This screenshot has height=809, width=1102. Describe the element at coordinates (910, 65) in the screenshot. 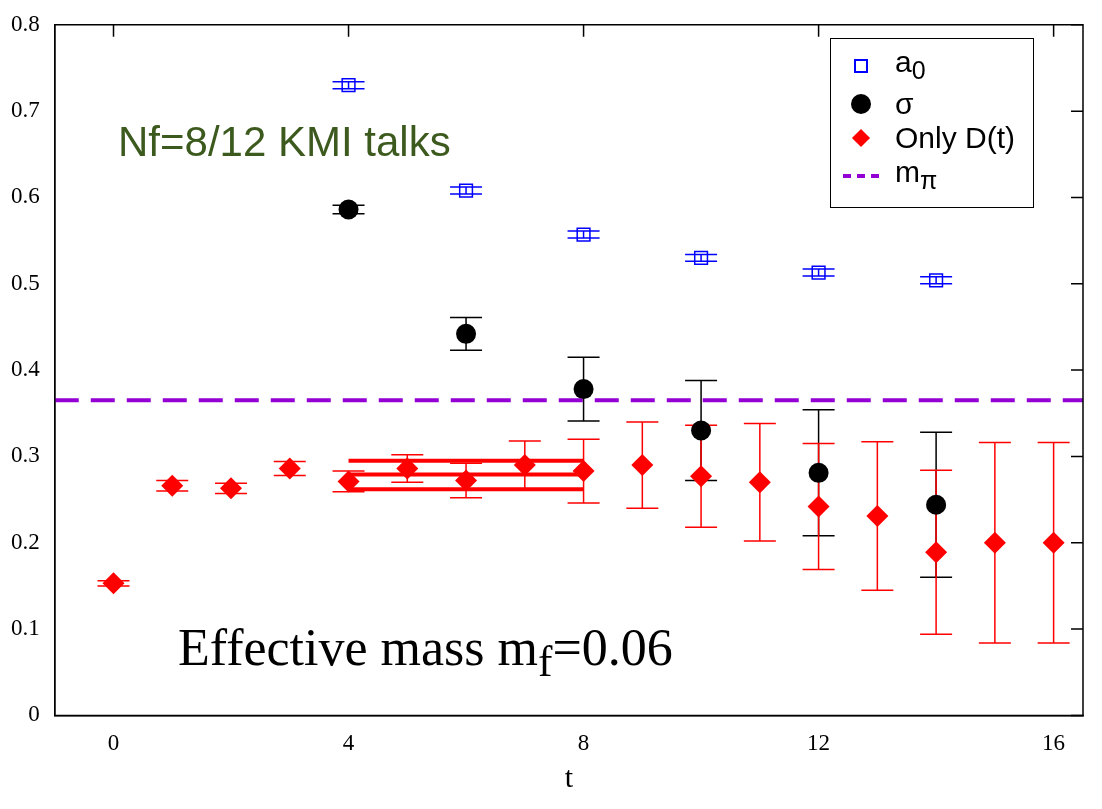

I see `legend-label: a$_{0}$` at that location.